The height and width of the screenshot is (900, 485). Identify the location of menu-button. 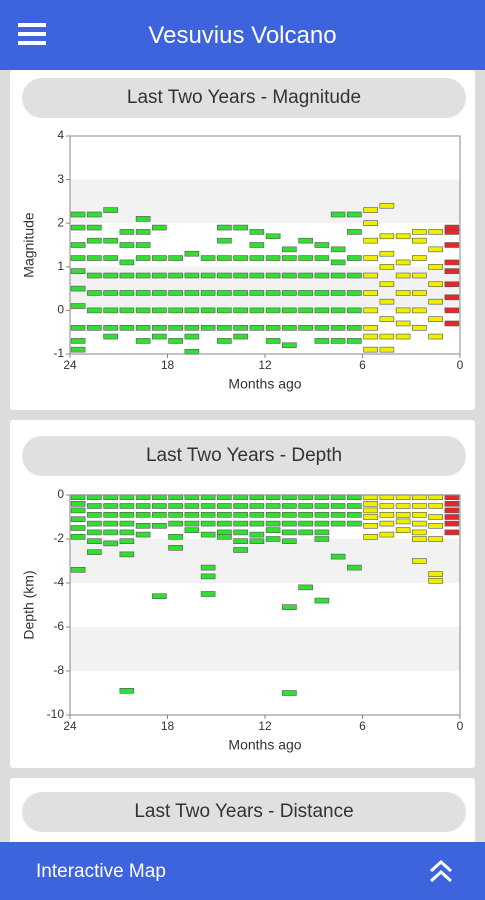
(36, 35).